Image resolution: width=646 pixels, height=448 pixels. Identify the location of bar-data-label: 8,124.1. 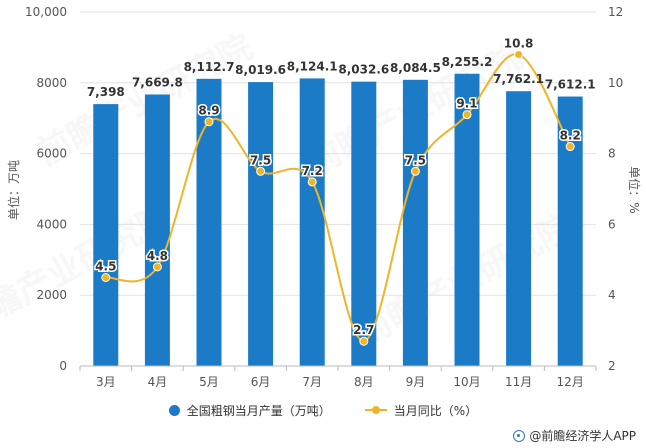
(312, 66).